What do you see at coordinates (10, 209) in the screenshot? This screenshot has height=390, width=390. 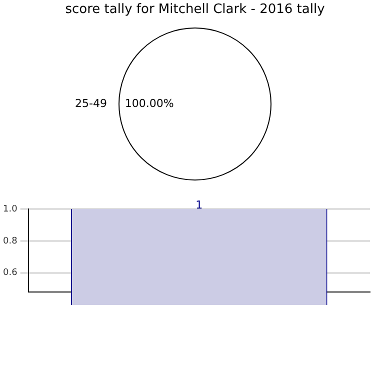 I see `y-tick-label: 1.0` at bounding box center [10, 209].